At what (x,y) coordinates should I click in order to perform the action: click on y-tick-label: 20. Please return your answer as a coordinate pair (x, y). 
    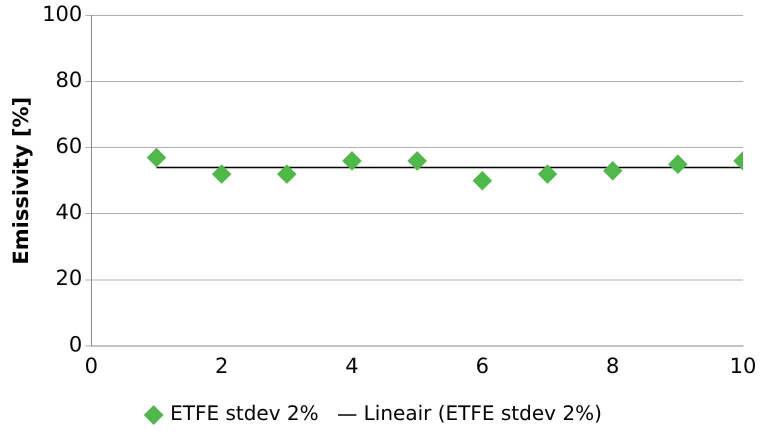
    Looking at the image, I should click on (69, 278).